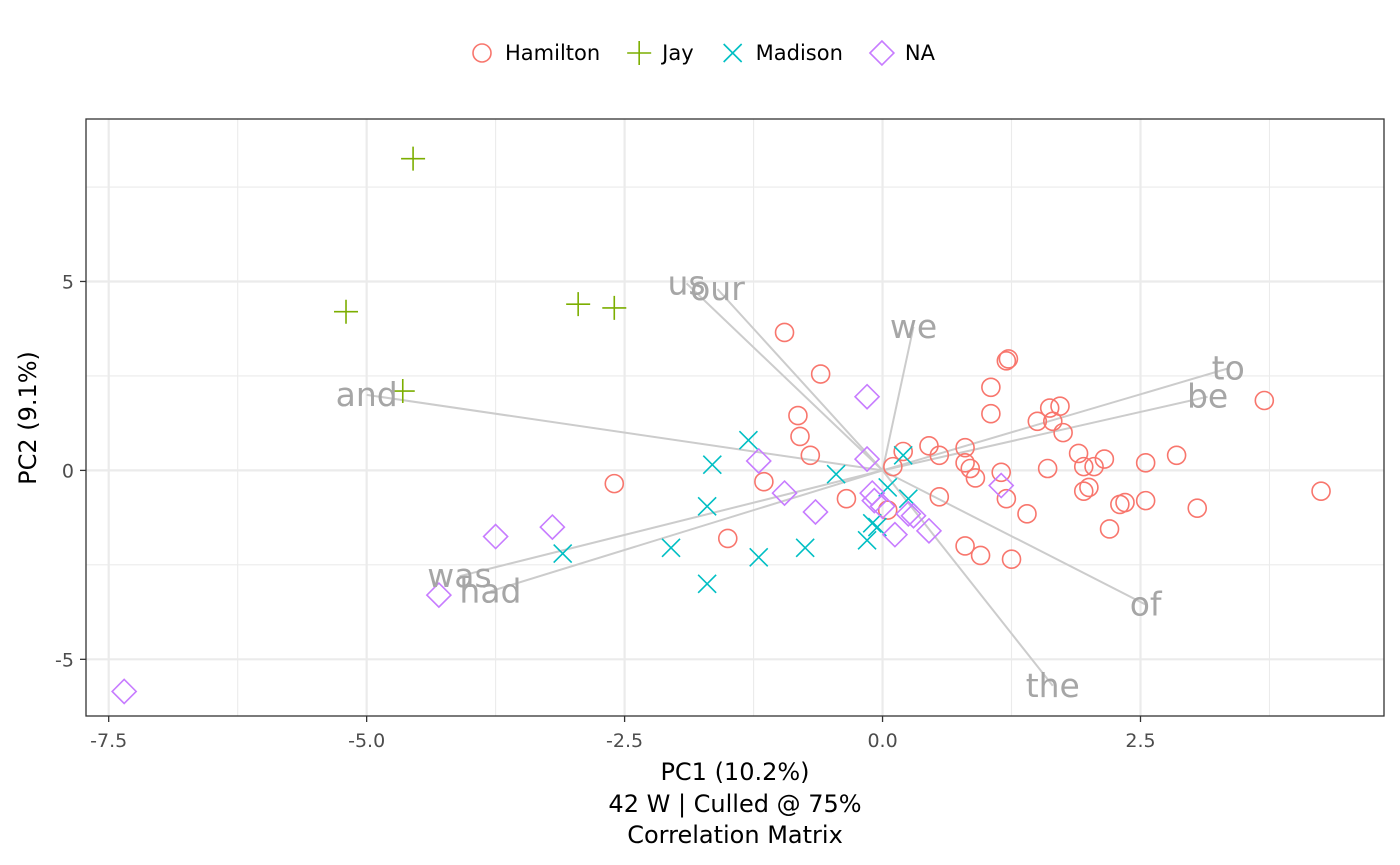 This screenshot has height=865, width=1400. I want to click on loading-label-was: was, so click(459, 575).